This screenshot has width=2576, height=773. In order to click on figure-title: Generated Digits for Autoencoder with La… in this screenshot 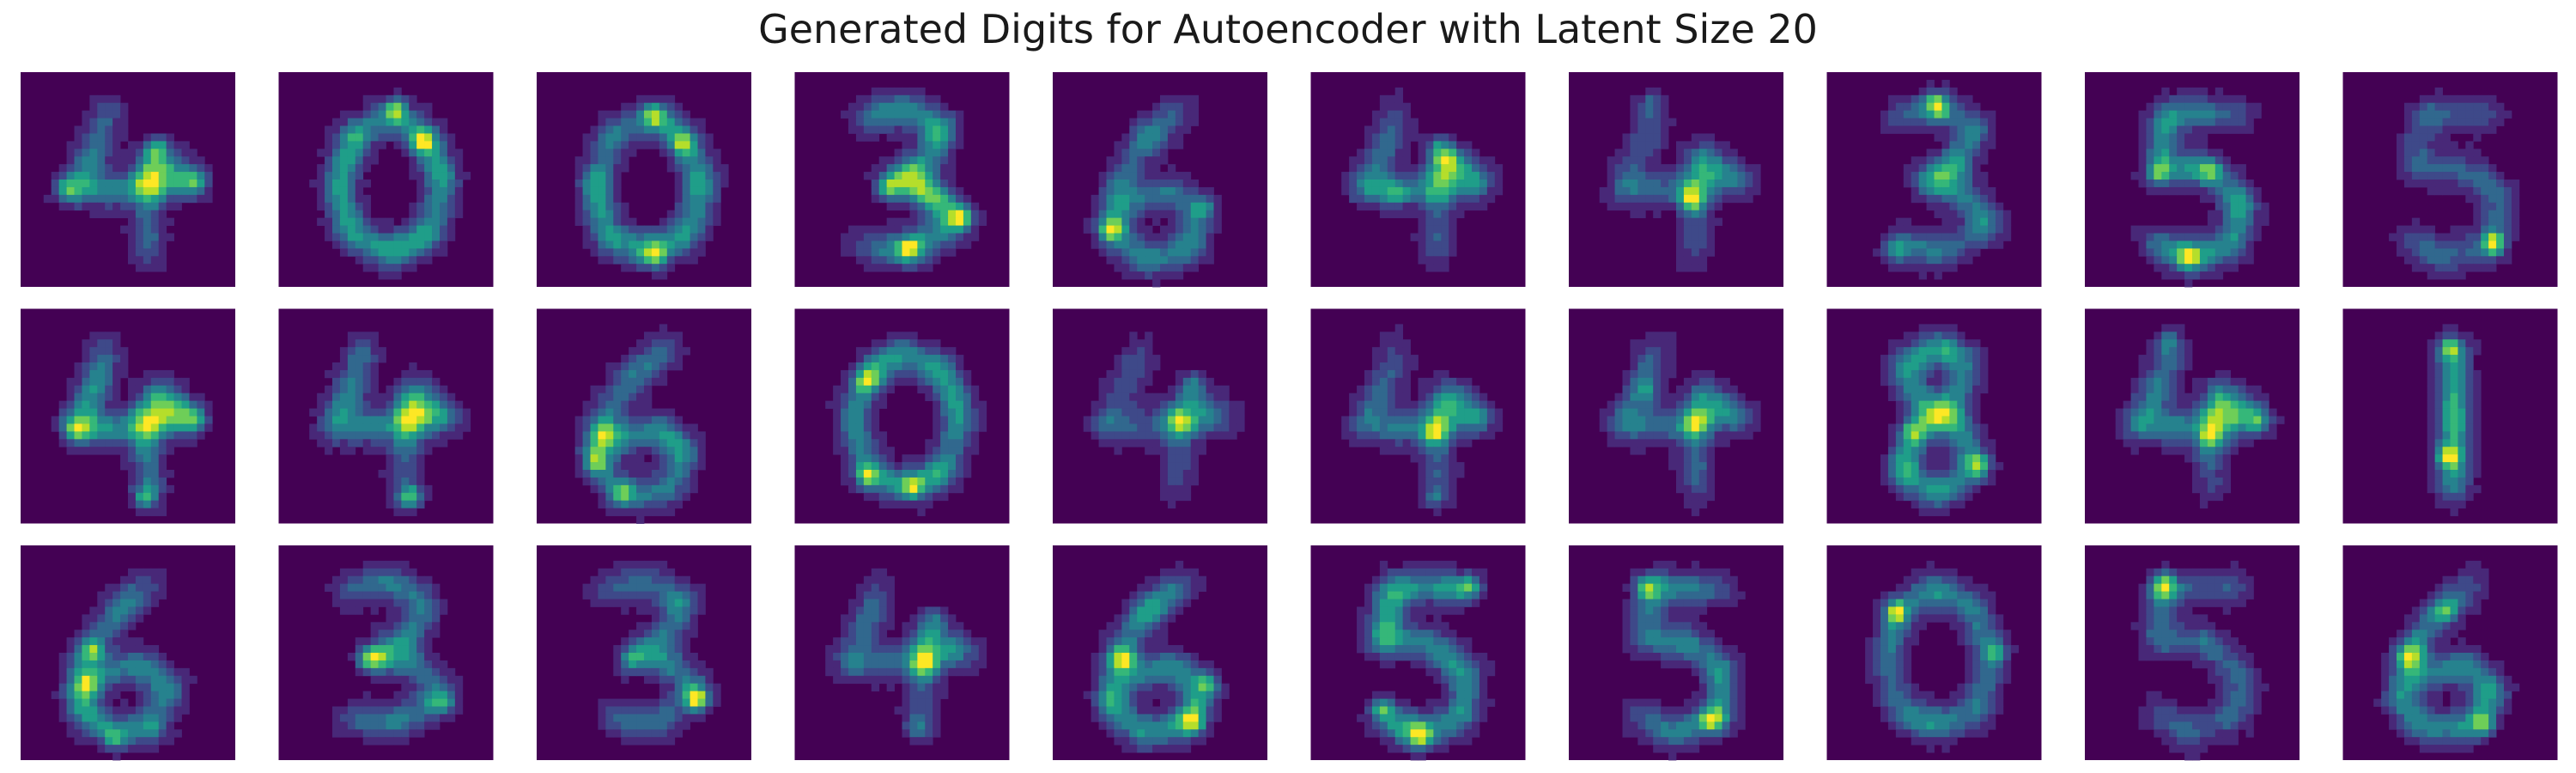, I will do `click(1288, 29)`.